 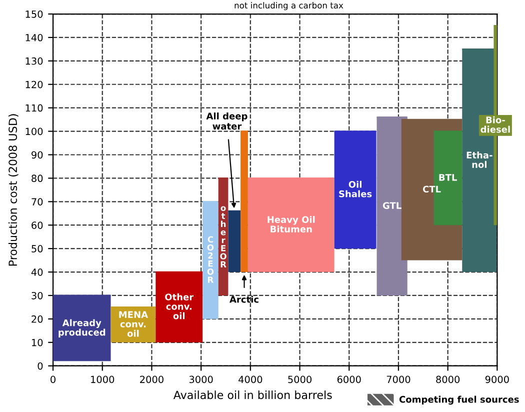 I want to click on x-tick-label: 2000, so click(x=152, y=380).